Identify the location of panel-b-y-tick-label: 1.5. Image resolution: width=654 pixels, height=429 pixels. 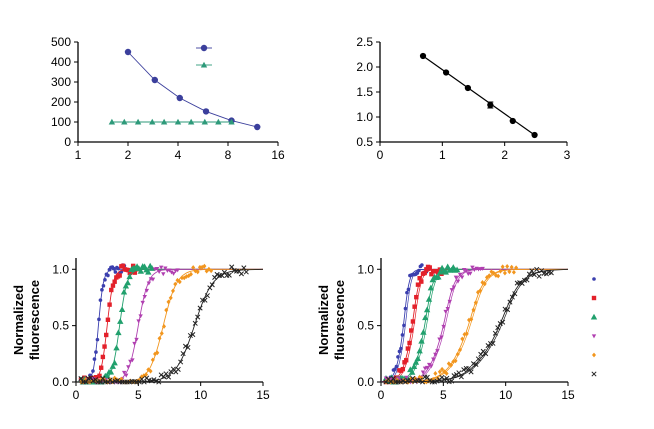
(364, 92).